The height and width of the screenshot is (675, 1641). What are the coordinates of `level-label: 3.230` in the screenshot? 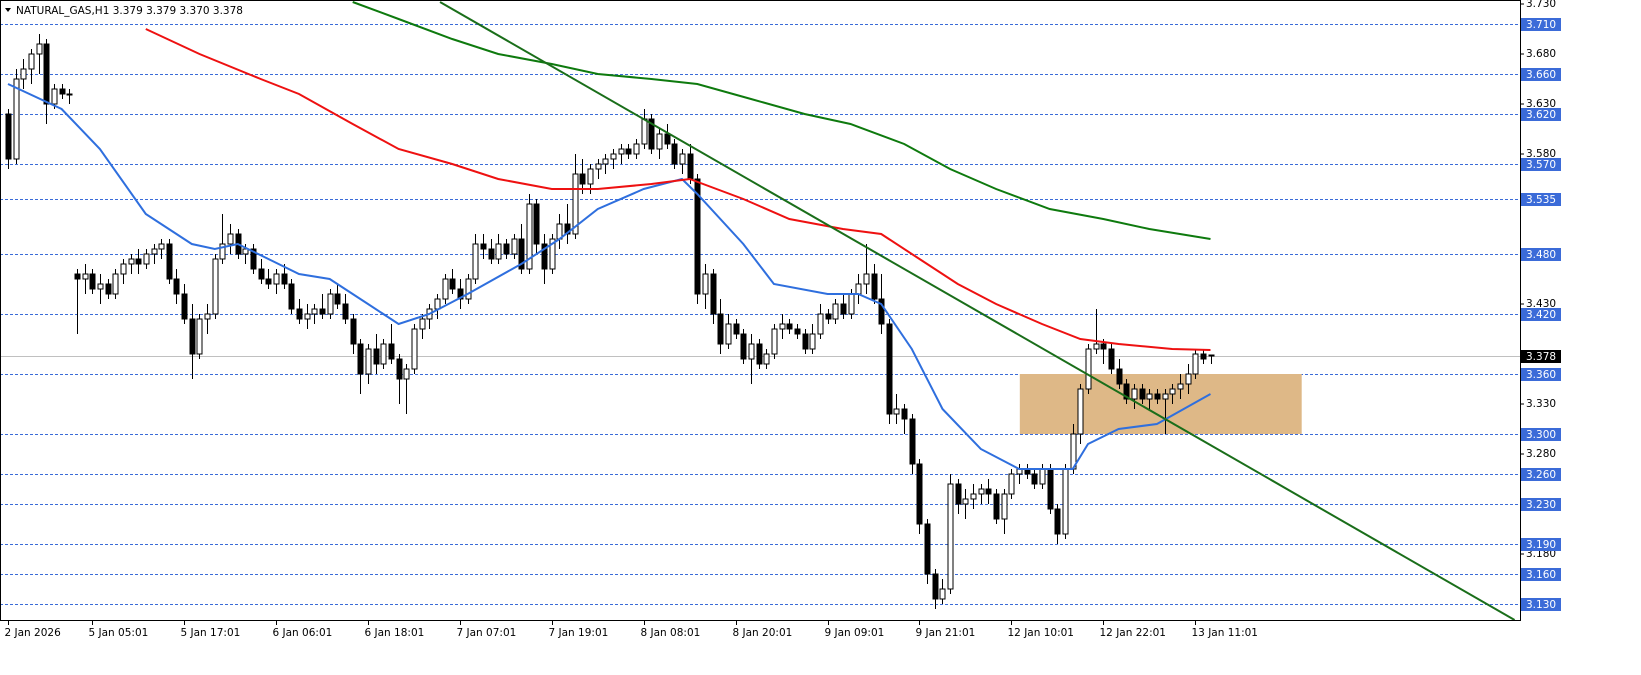 It's located at (1541, 505).